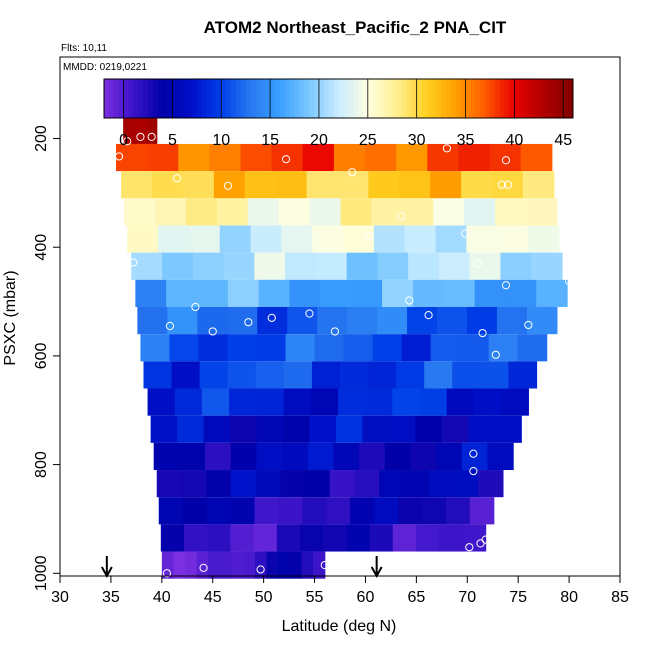 The image size is (650, 650). Describe the element at coordinates (366, 597) in the screenshot. I see `x-tick-label: 60` at that location.